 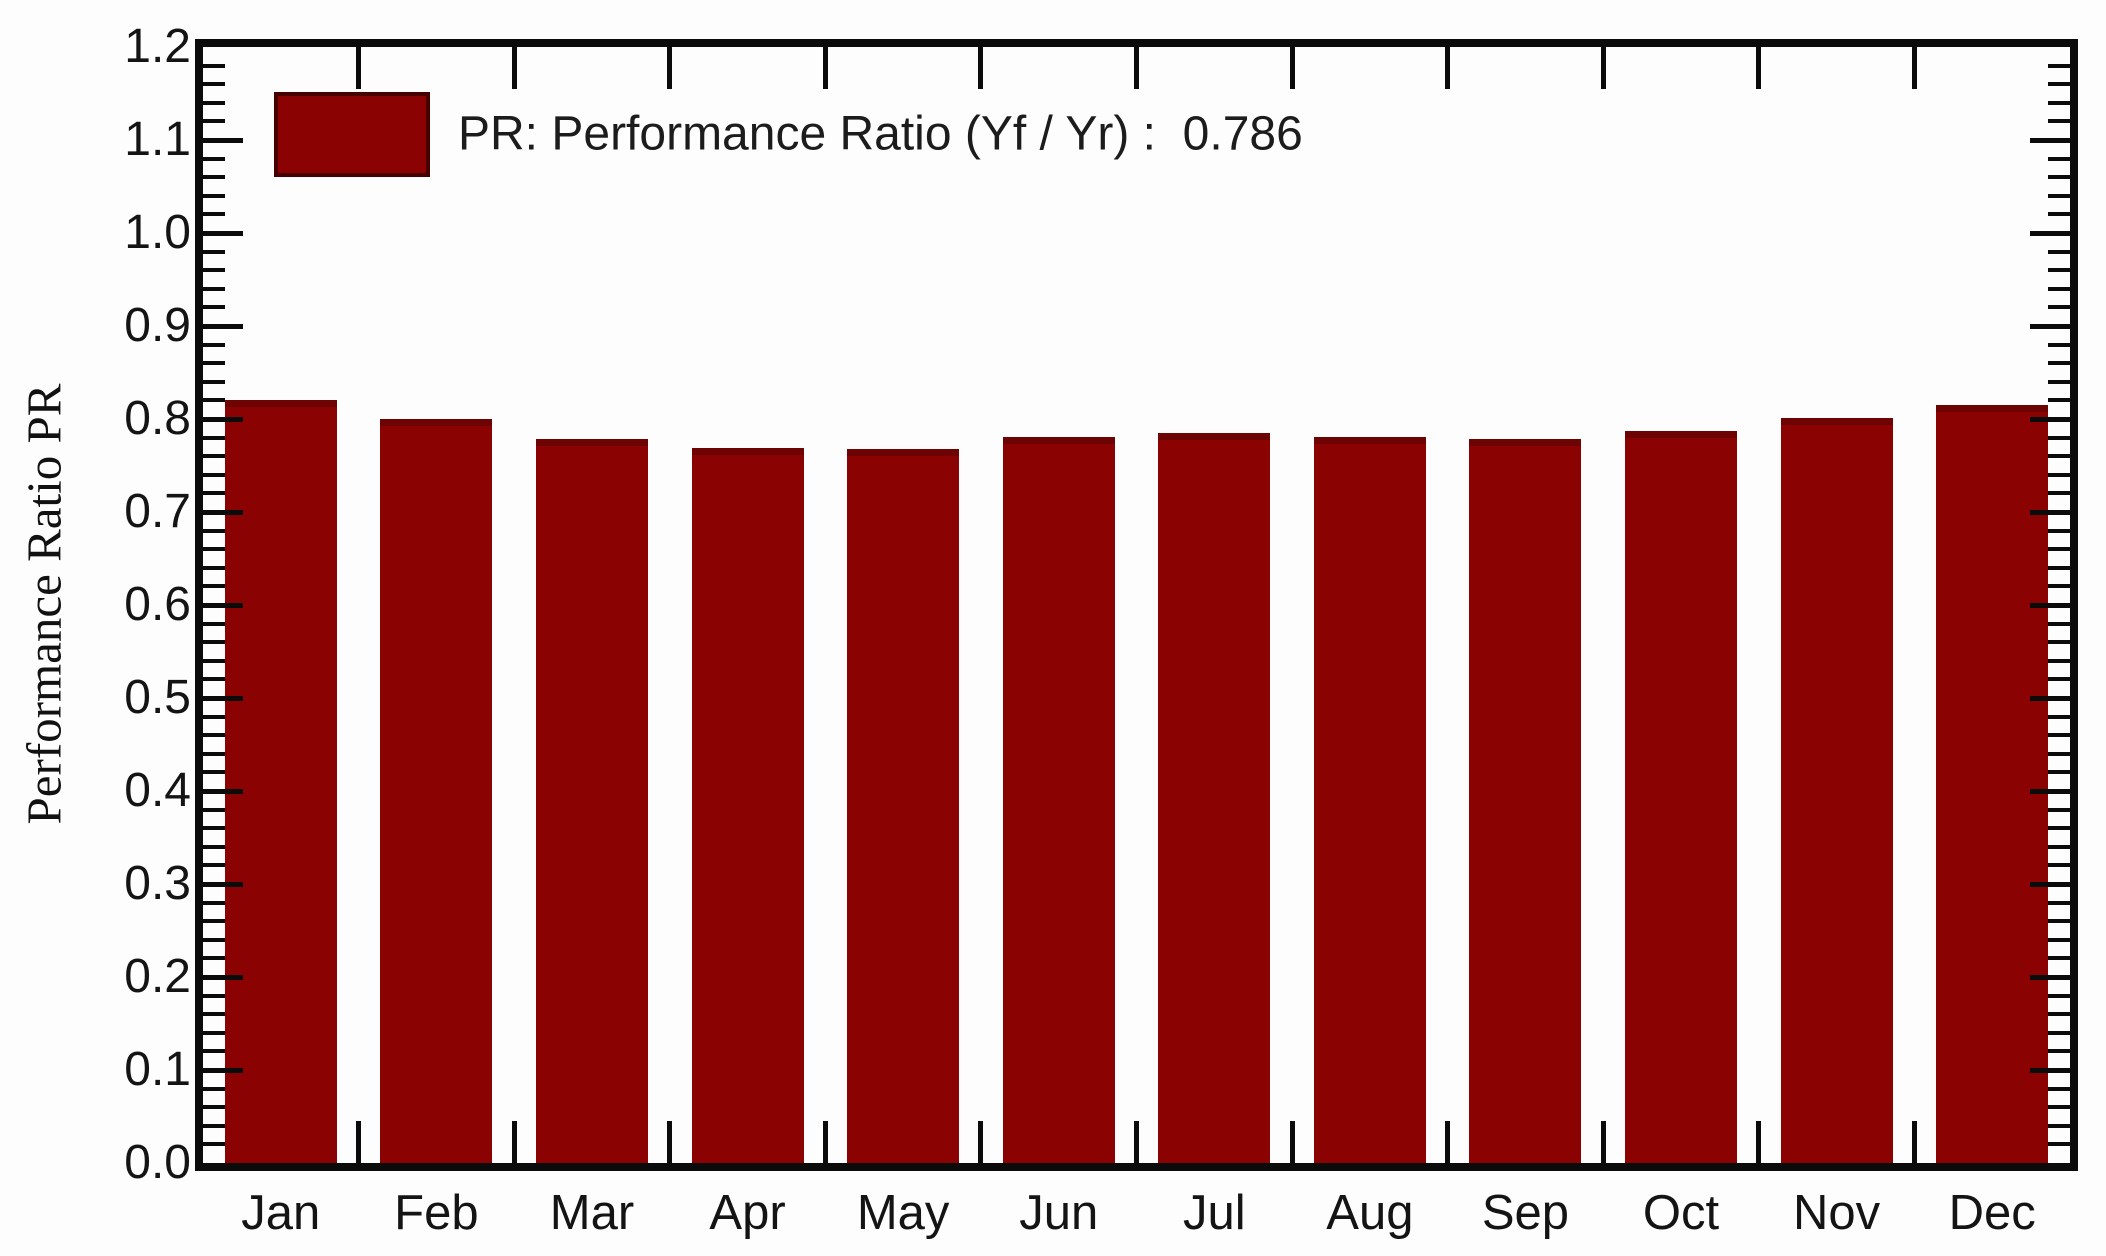 What do you see at coordinates (157, 790) in the screenshot?
I see `y-tick-label: 0.4` at bounding box center [157, 790].